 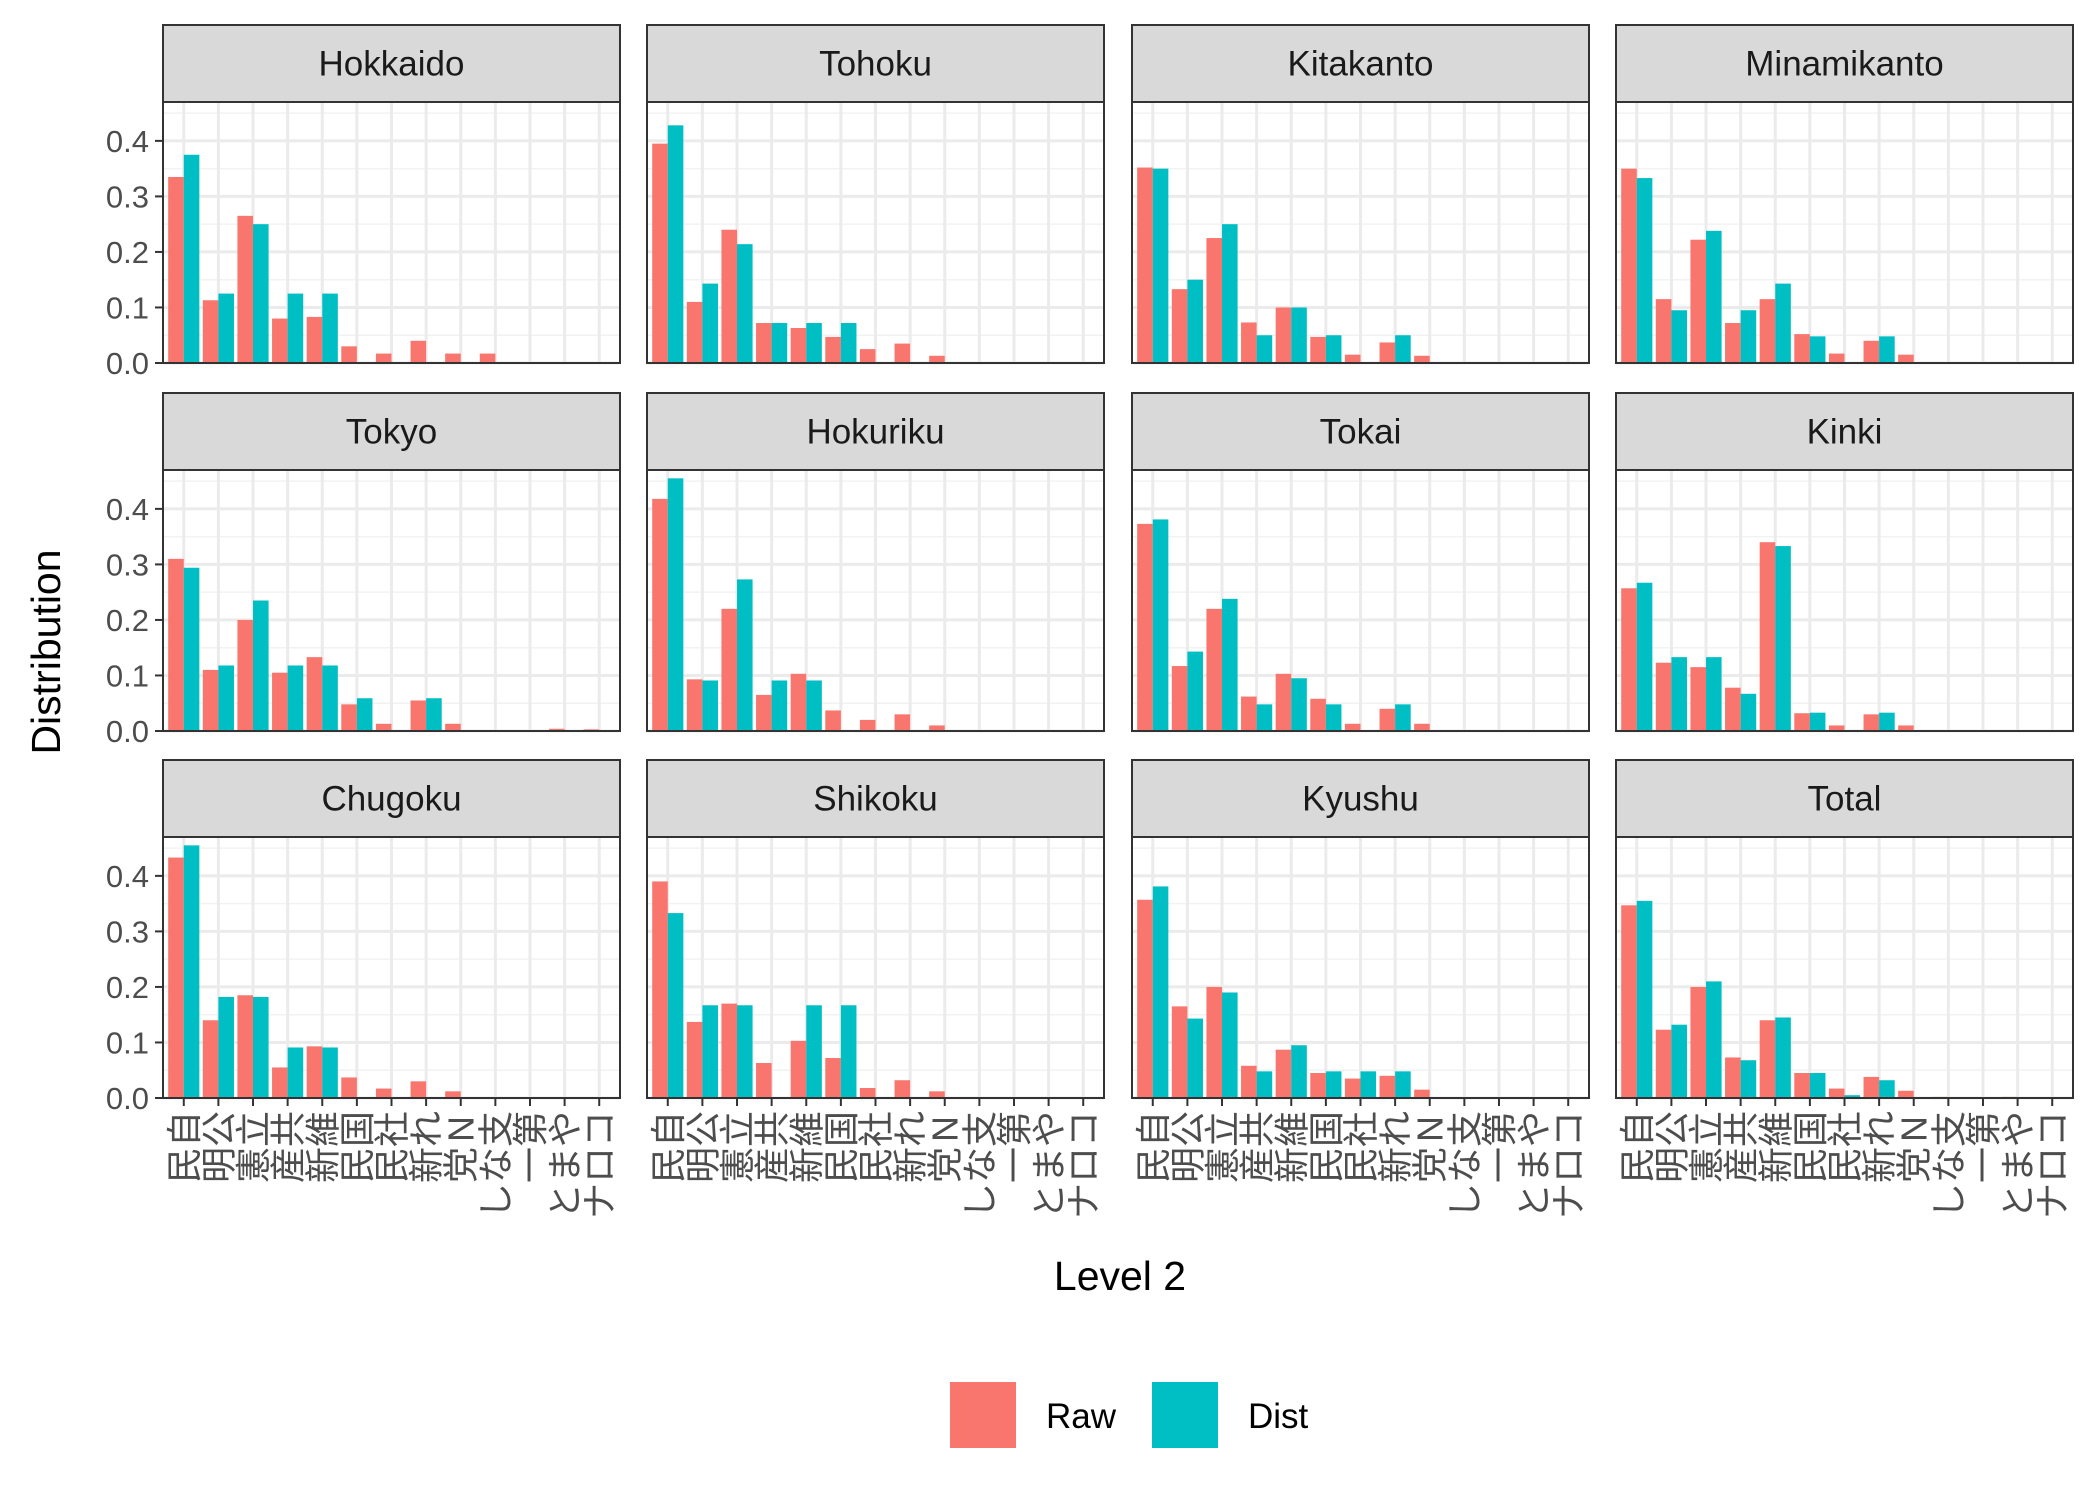 What do you see at coordinates (772, 1165) in the screenshot?
I see `x-tick-label-char: 産` at bounding box center [772, 1165].